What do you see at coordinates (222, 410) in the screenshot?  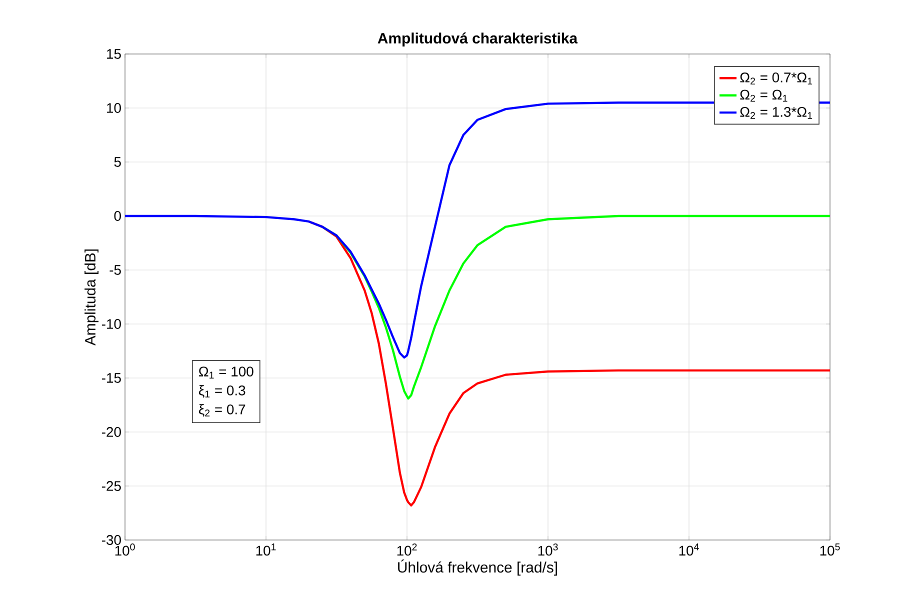 I see `annotation: ξ$_{2}$ = 0.7` at bounding box center [222, 410].